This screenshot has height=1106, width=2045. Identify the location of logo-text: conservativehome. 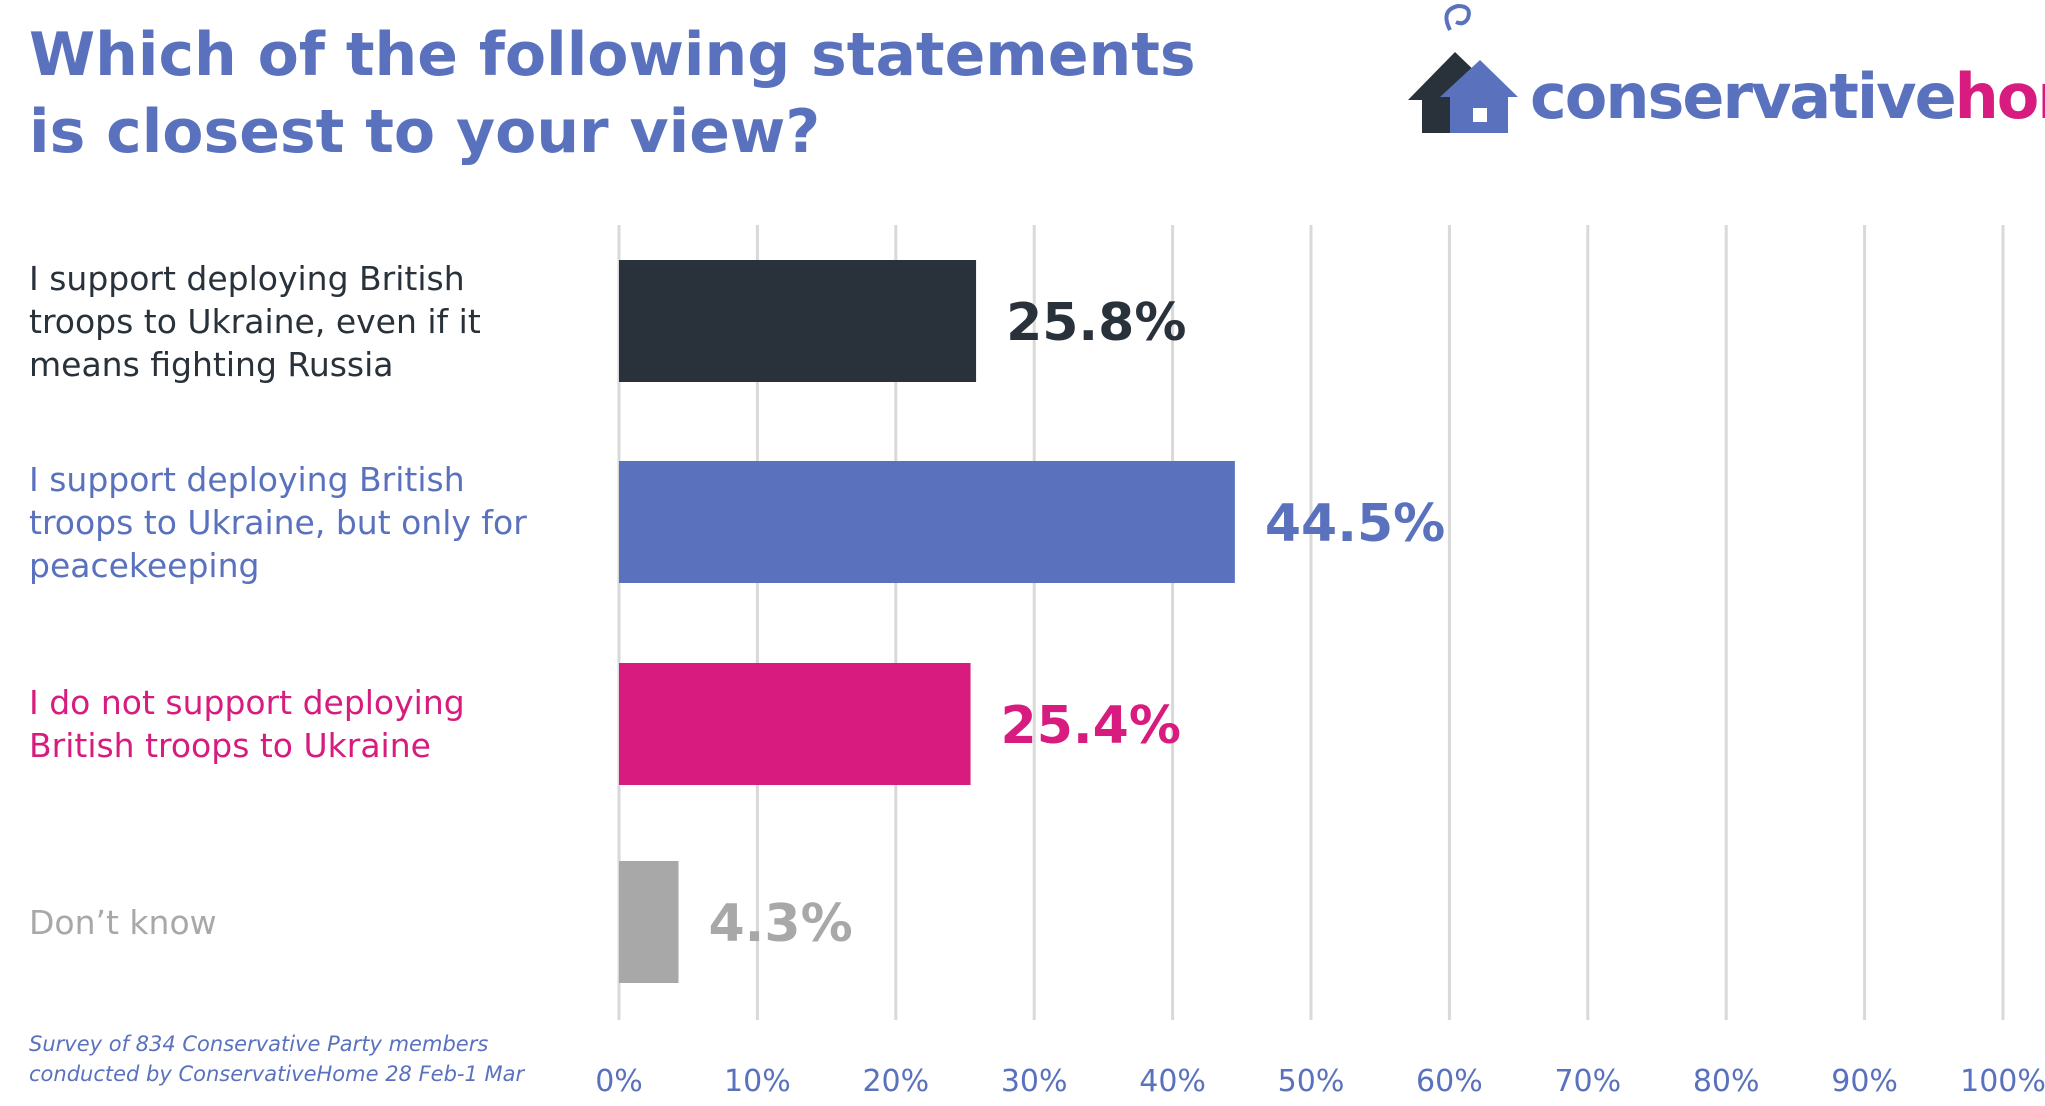
(1787, 96).